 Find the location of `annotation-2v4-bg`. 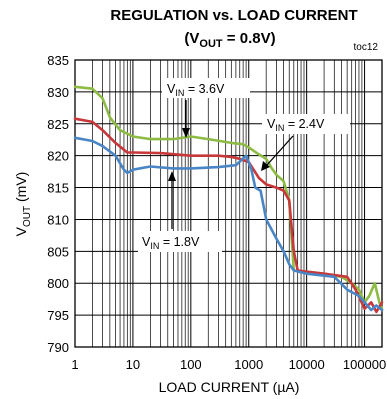

annotation-2v4-bg is located at coordinates (306, 124).